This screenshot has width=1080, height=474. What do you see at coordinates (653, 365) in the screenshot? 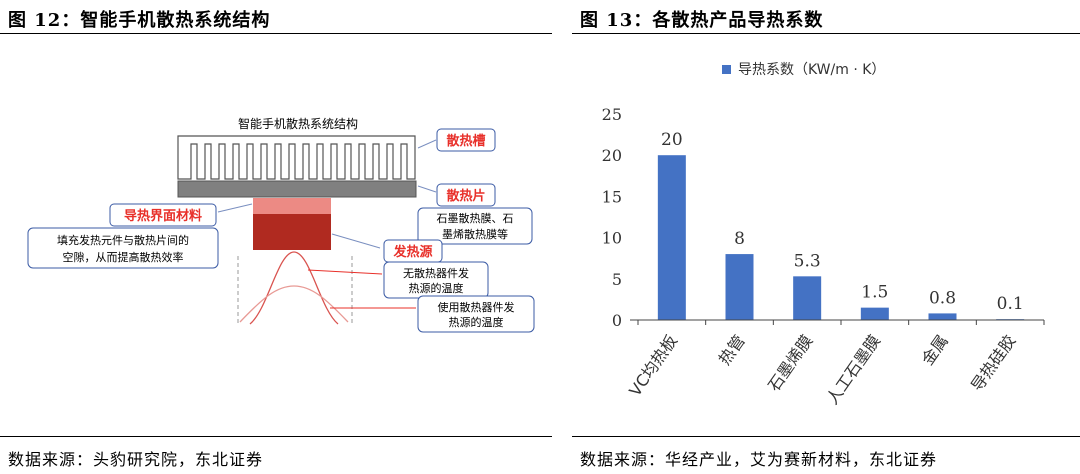
I see `x-category-label: VC均热板` at bounding box center [653, 365].